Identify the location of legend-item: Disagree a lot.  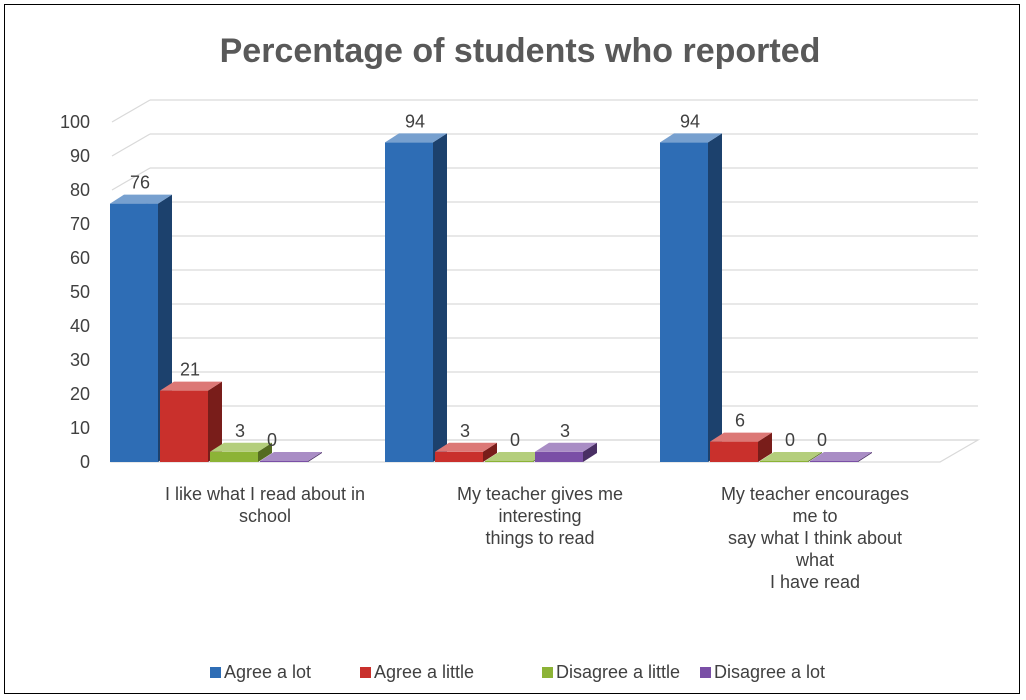
(762, 672).